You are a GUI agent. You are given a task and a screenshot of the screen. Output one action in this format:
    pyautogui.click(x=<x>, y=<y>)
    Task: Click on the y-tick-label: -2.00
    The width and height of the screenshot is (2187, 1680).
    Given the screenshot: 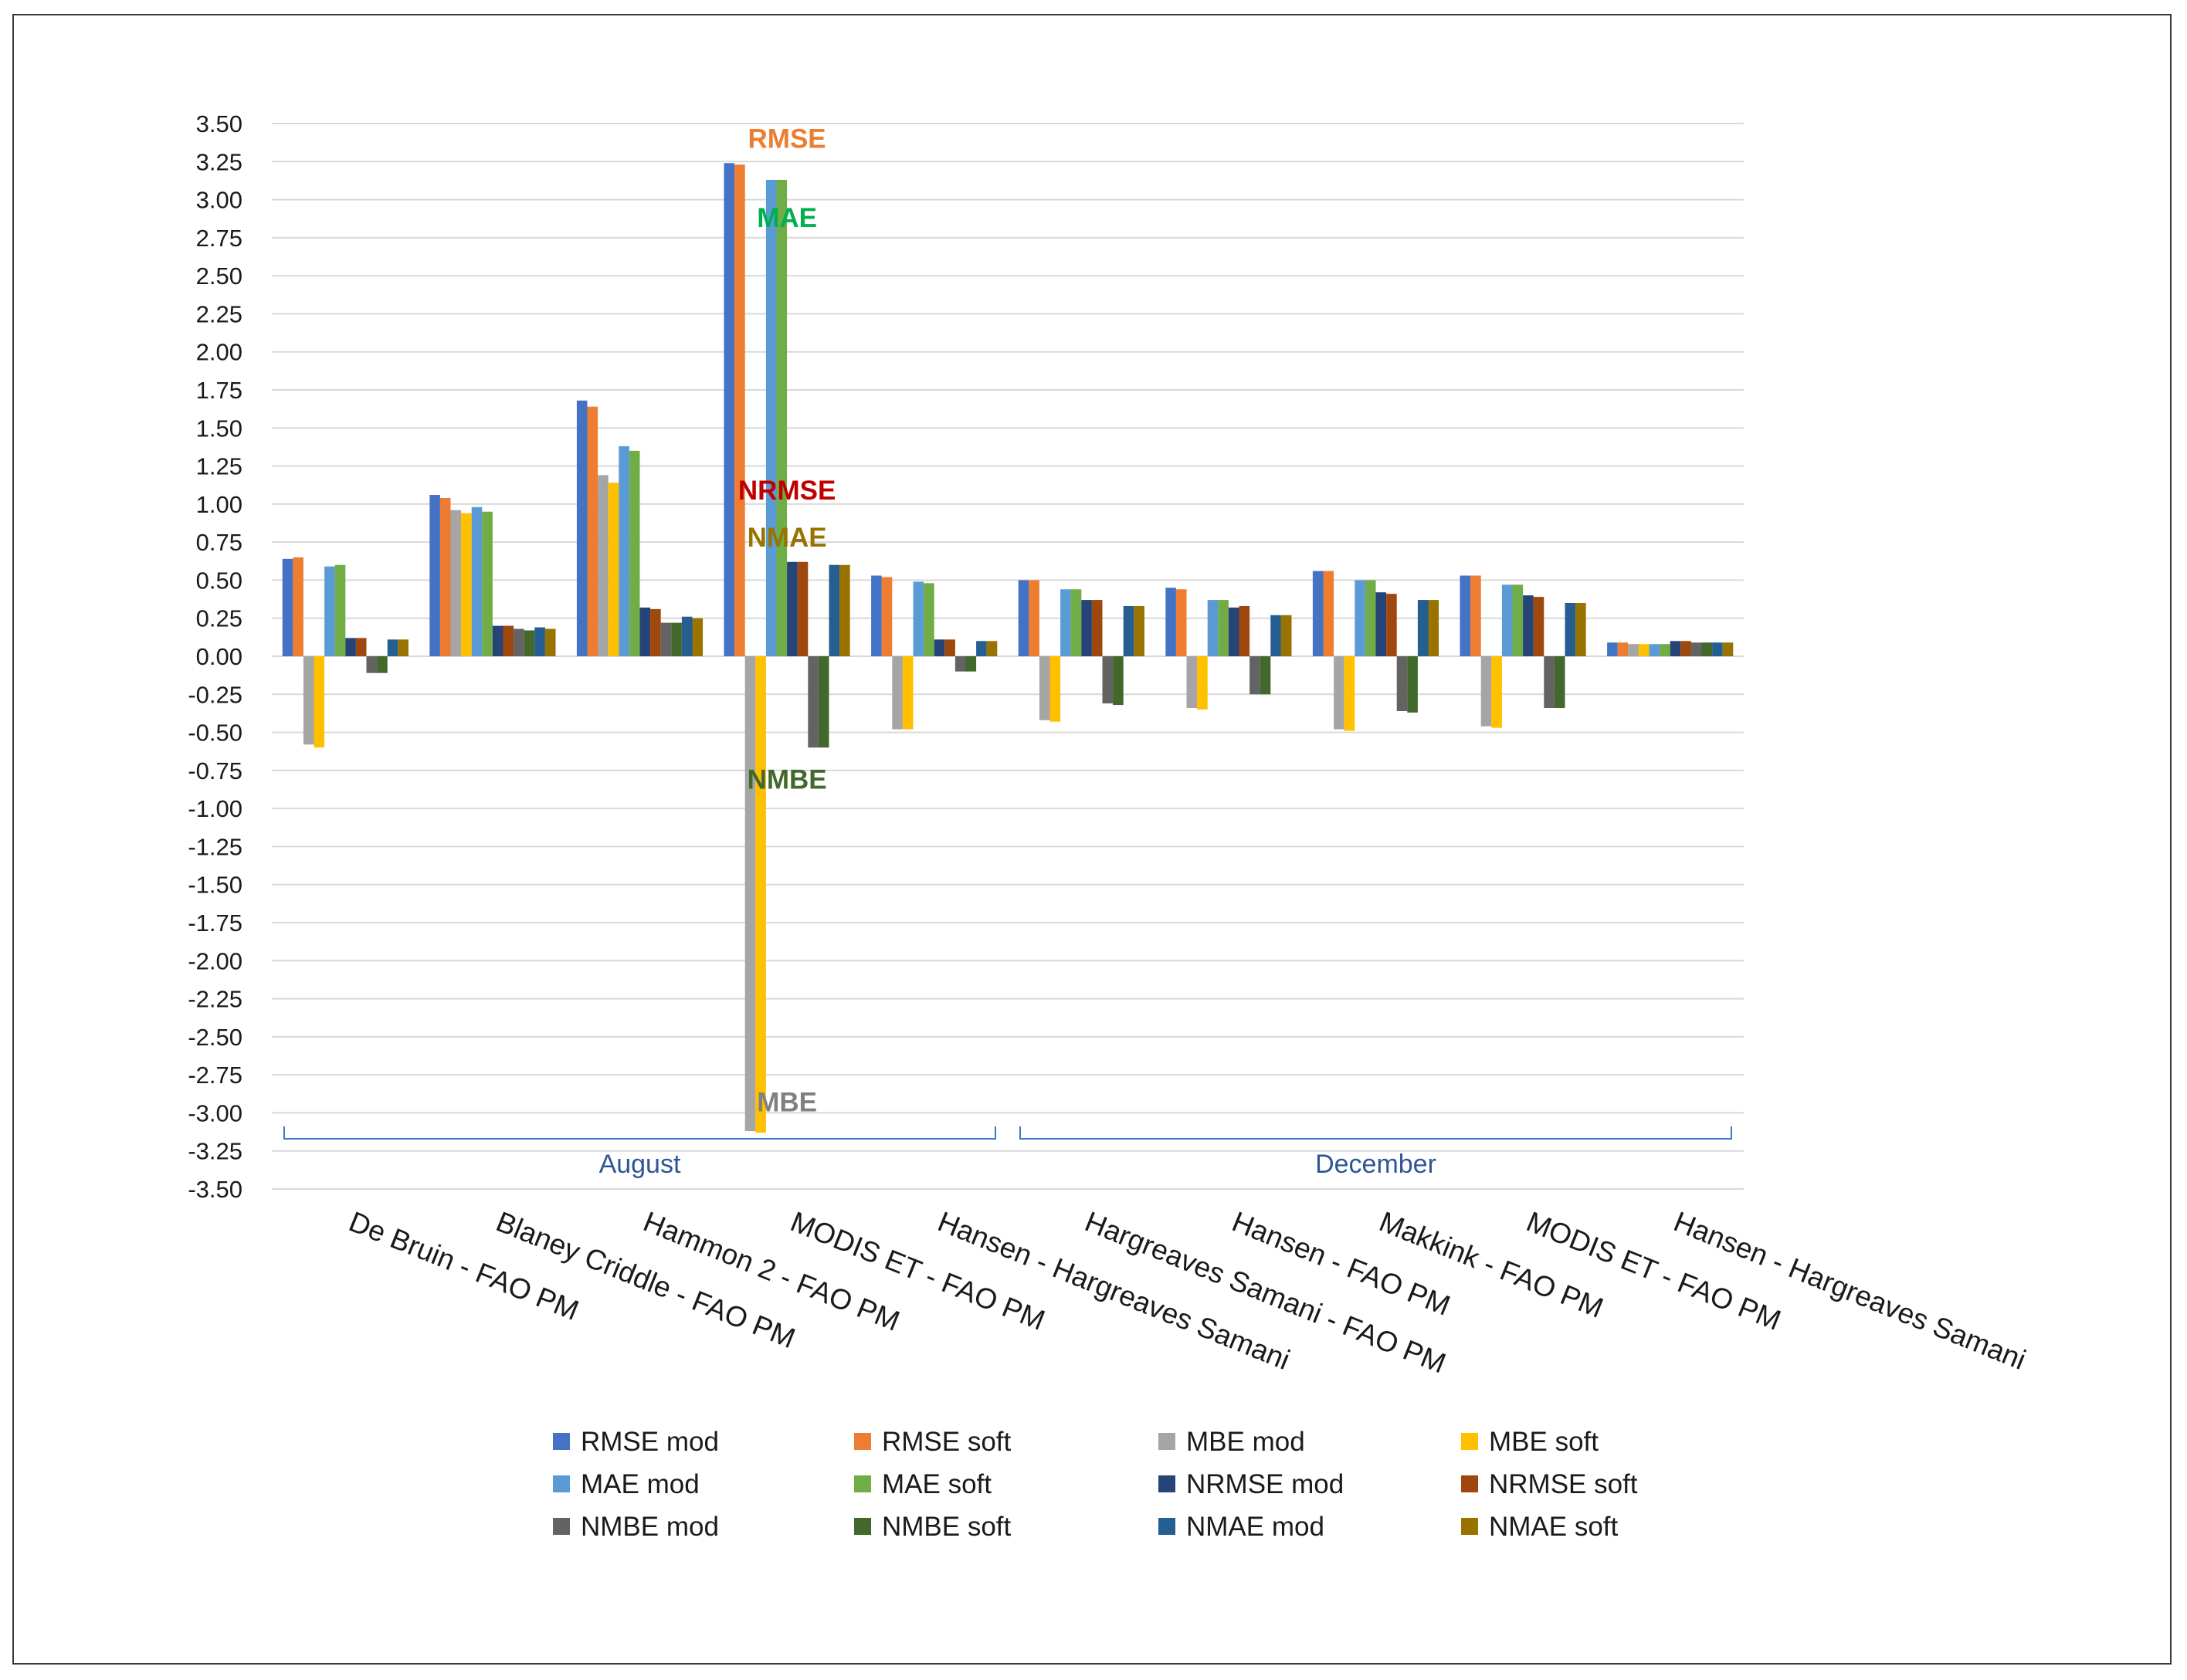 What is the action you would take?
    pyautogui.click(x=215, y=961)
    